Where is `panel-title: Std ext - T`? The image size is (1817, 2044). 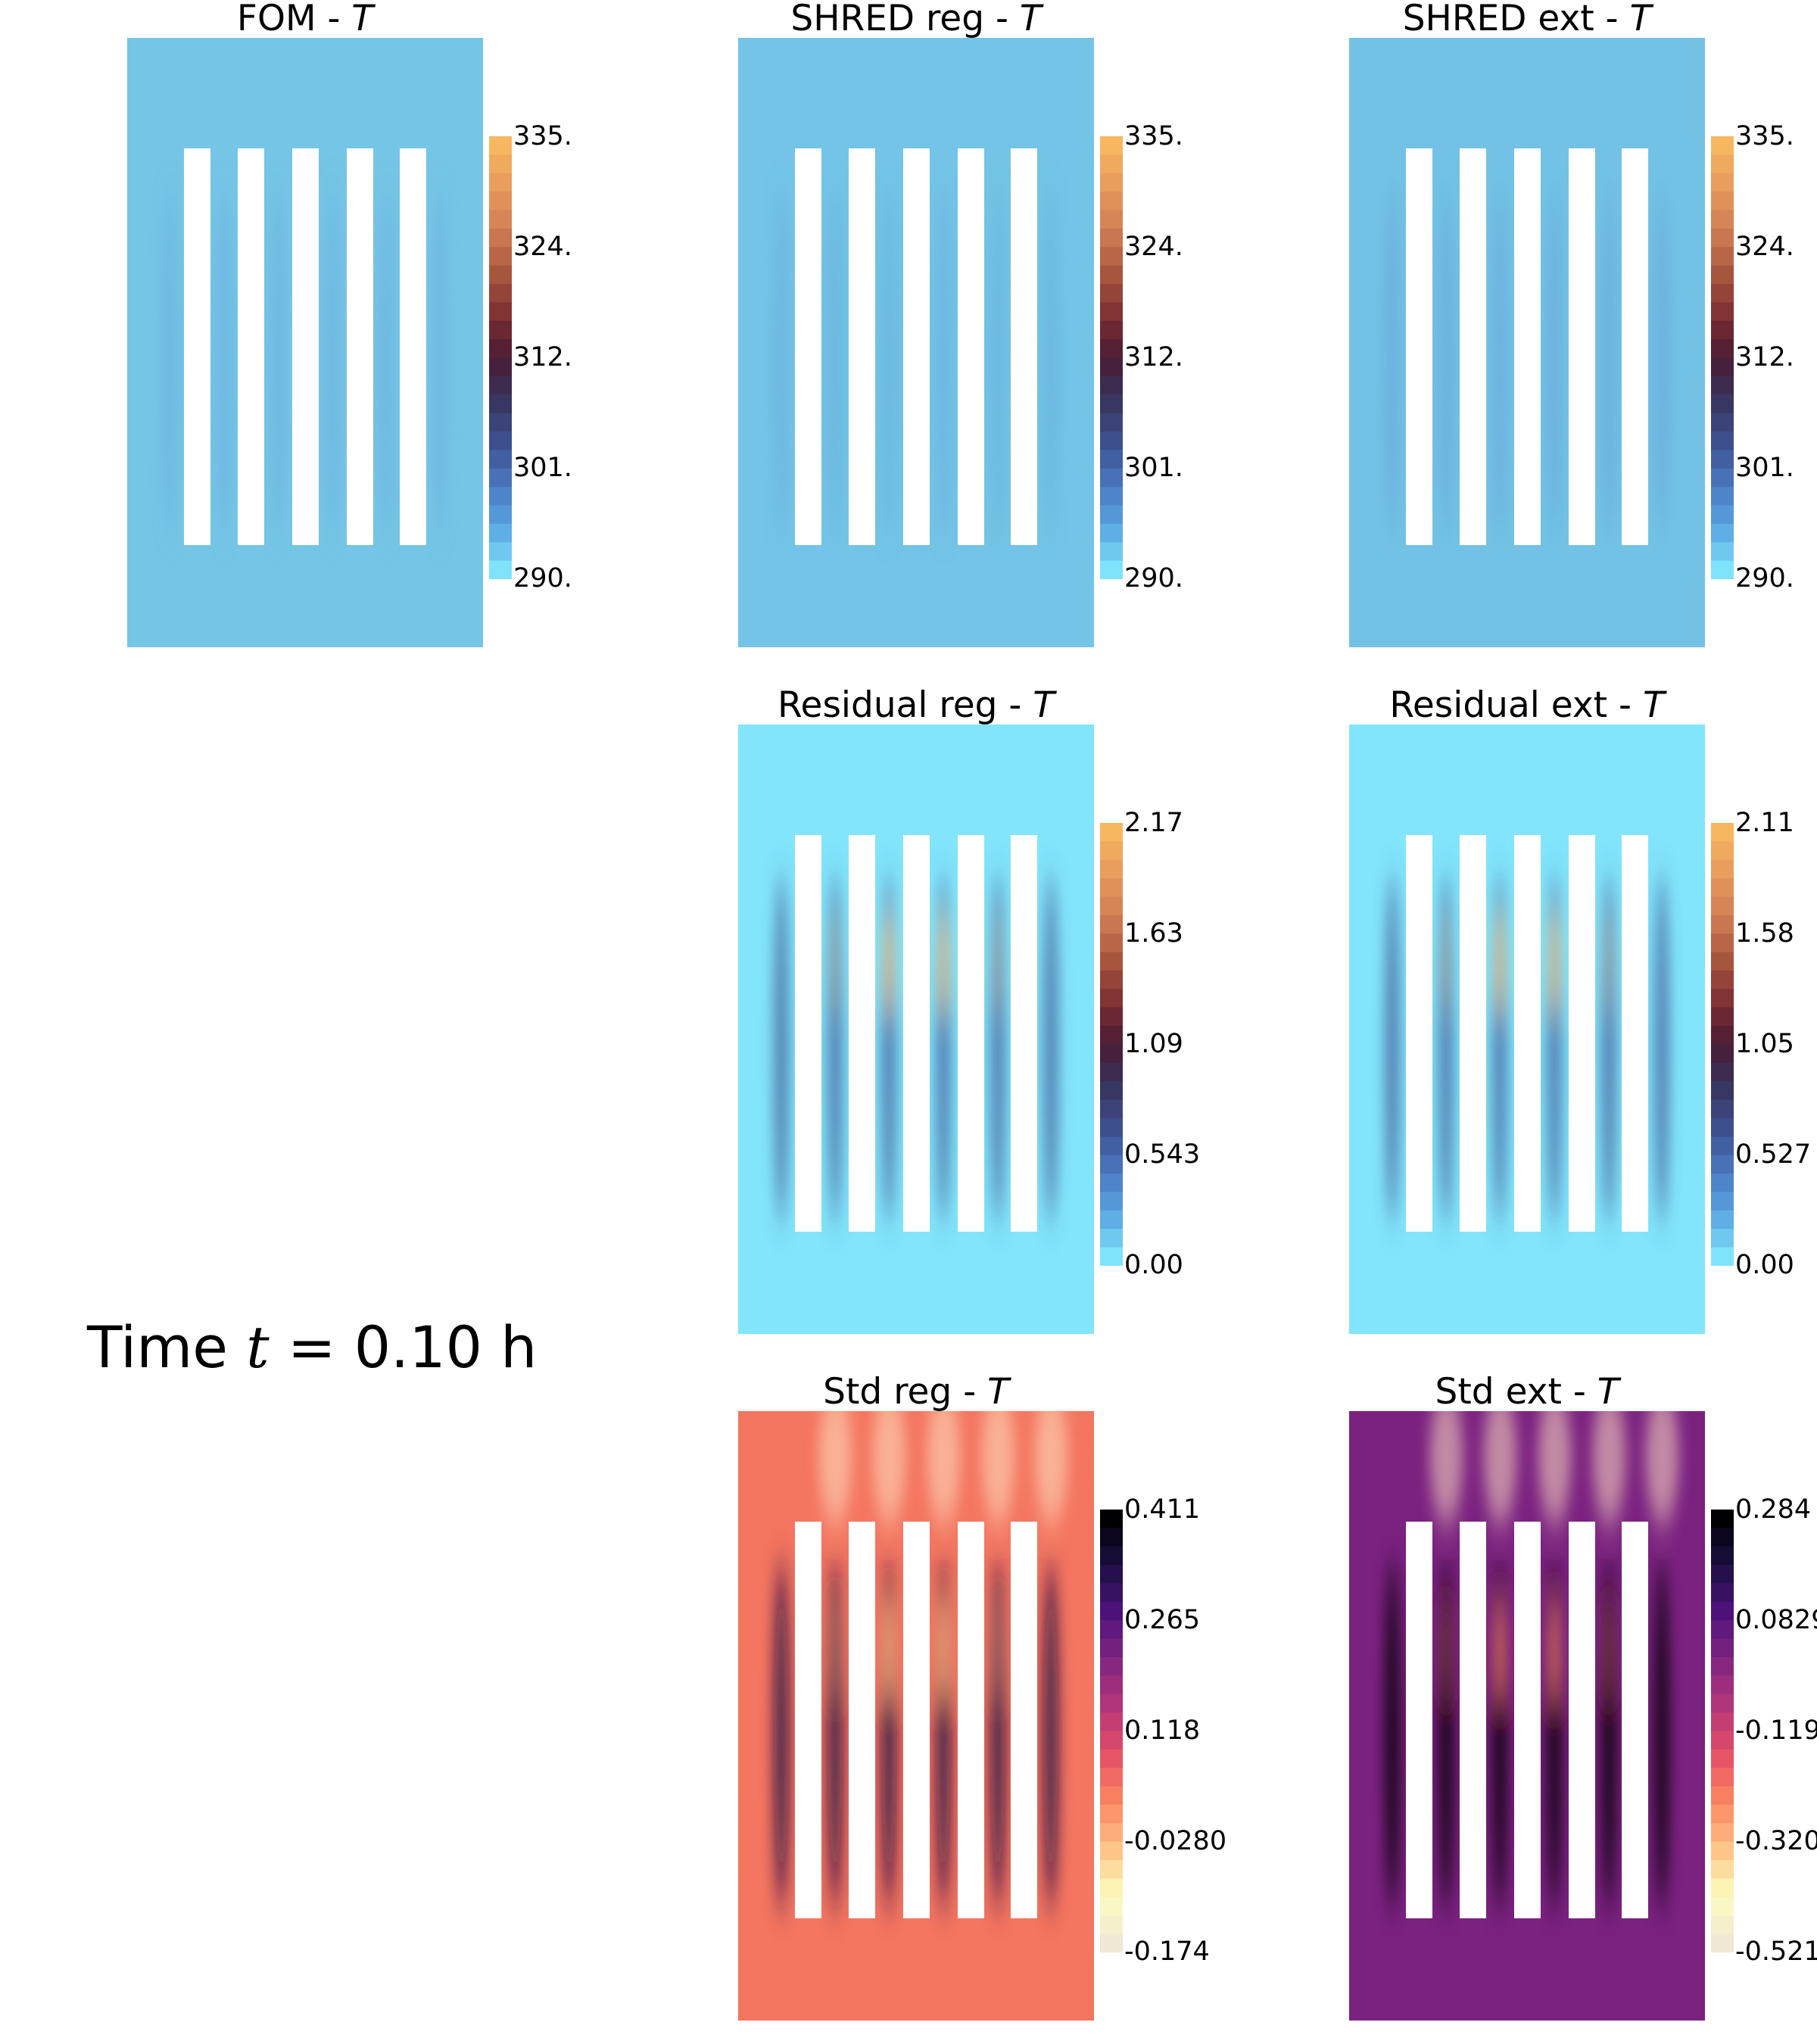
panel-title: Std ext - T is located at coordinates (1527, 1392).